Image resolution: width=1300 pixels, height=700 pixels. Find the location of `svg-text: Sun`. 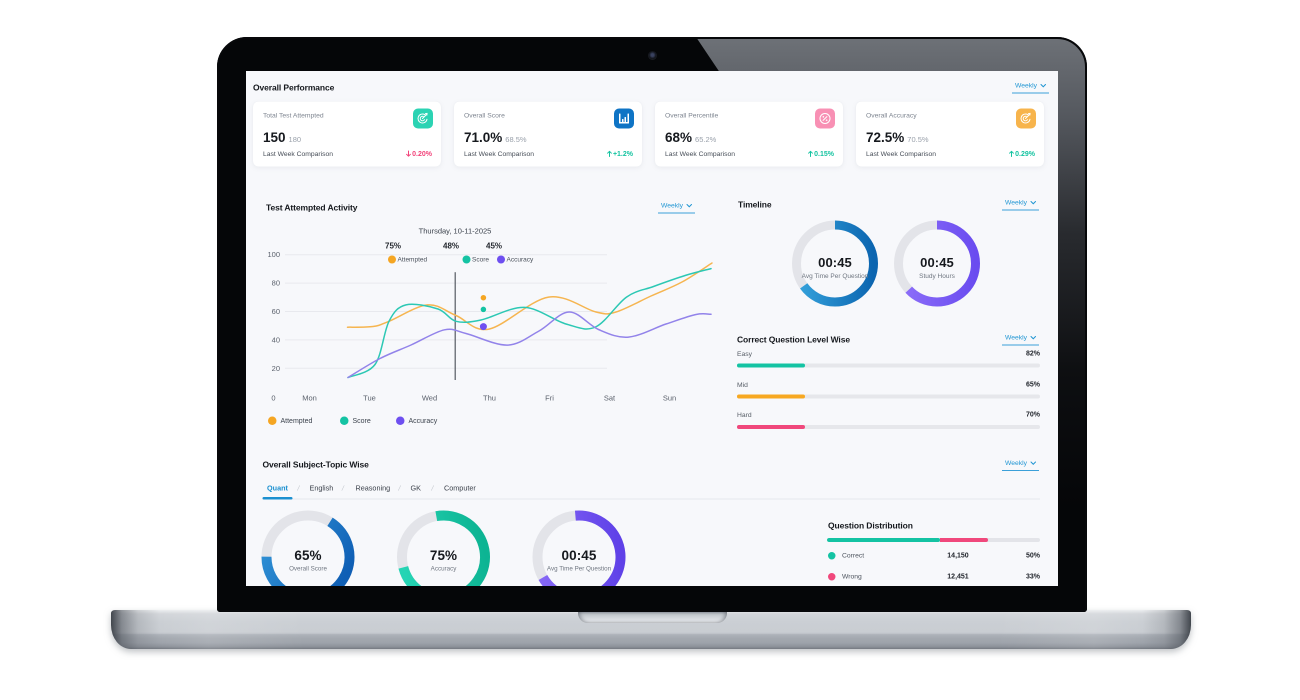

svg-text: Sun is located at coordinates (669, 398).